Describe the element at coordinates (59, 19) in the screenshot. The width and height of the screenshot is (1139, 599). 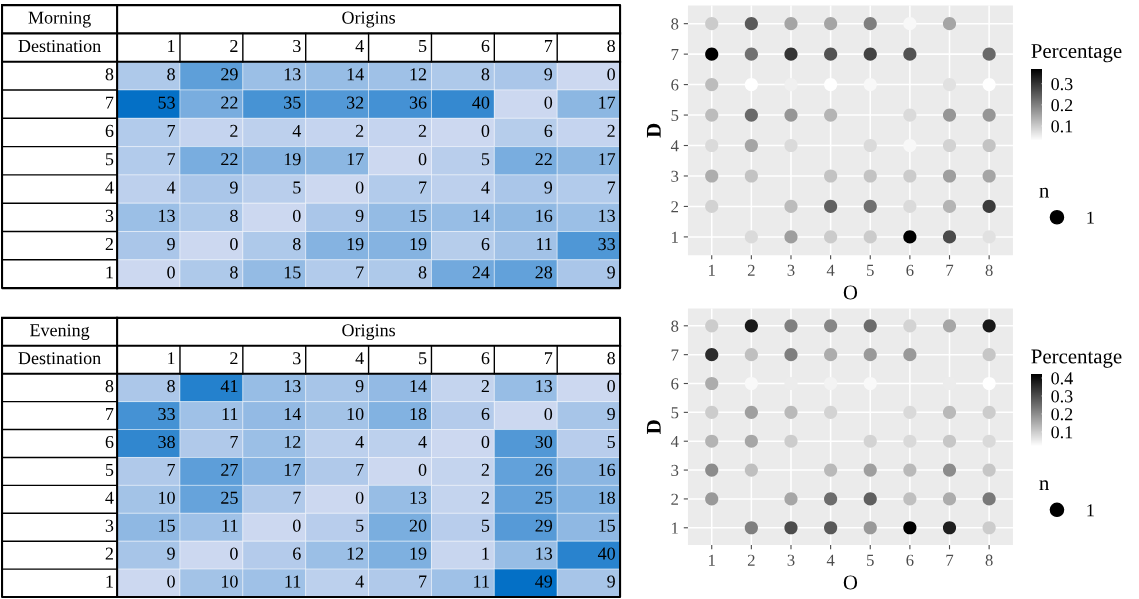
I see `chart-title: Morning` at that location.